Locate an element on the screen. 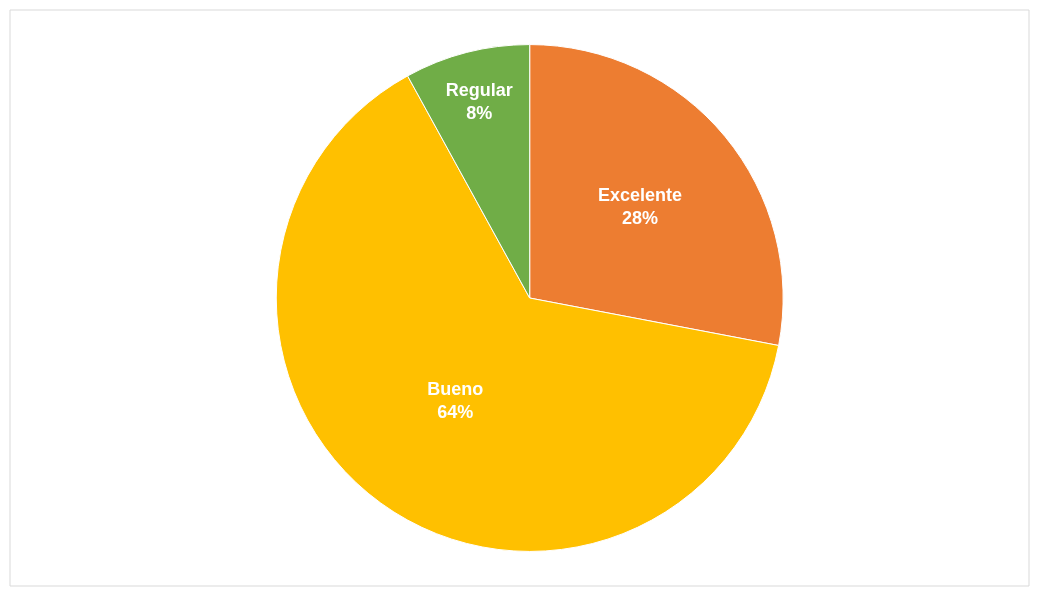  data-label: 64% is located at coordinates (455, 412).